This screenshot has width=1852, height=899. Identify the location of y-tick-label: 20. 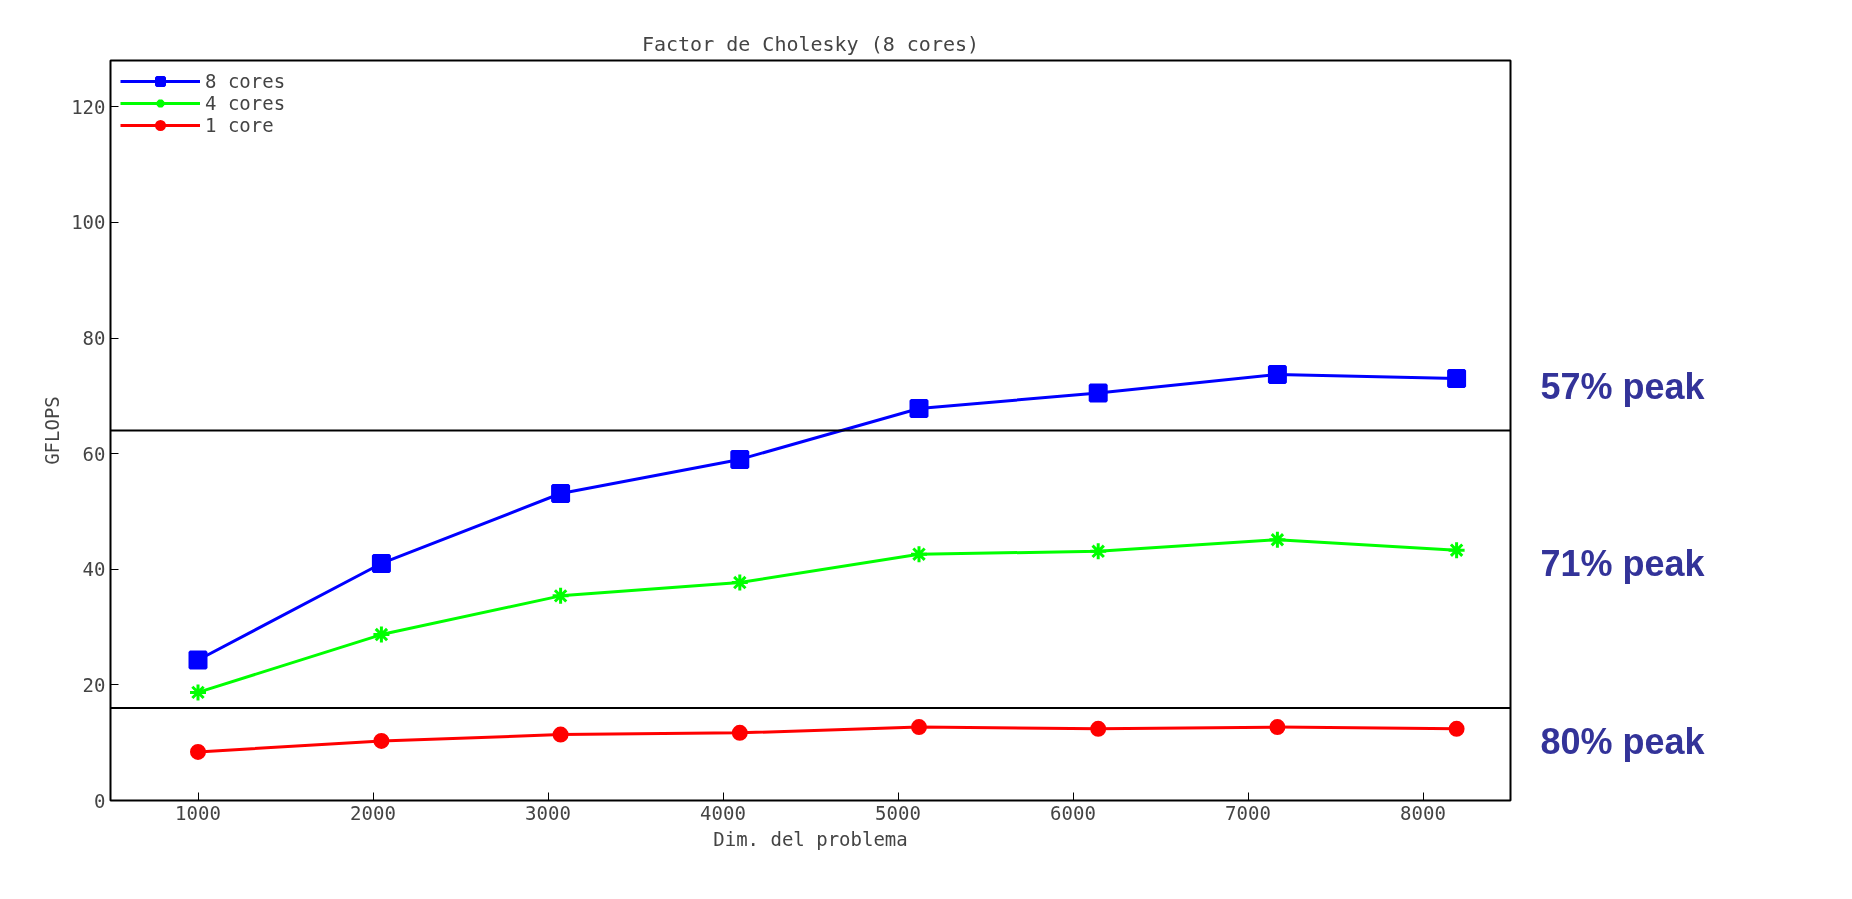
(94, 684).